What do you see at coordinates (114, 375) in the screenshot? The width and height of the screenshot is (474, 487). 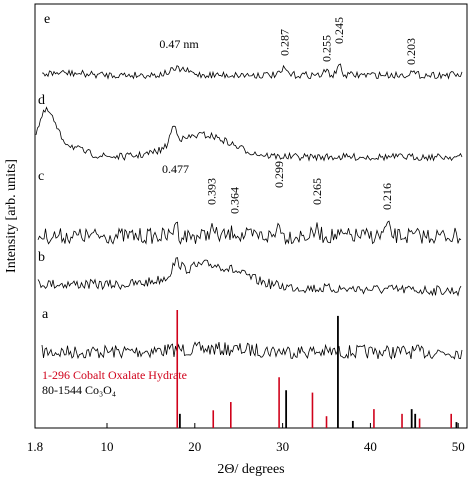 I see `legend-entry-oxalate: 1-296 Cobalt Oxalate Hydrate` at bounding box center [114, 375].